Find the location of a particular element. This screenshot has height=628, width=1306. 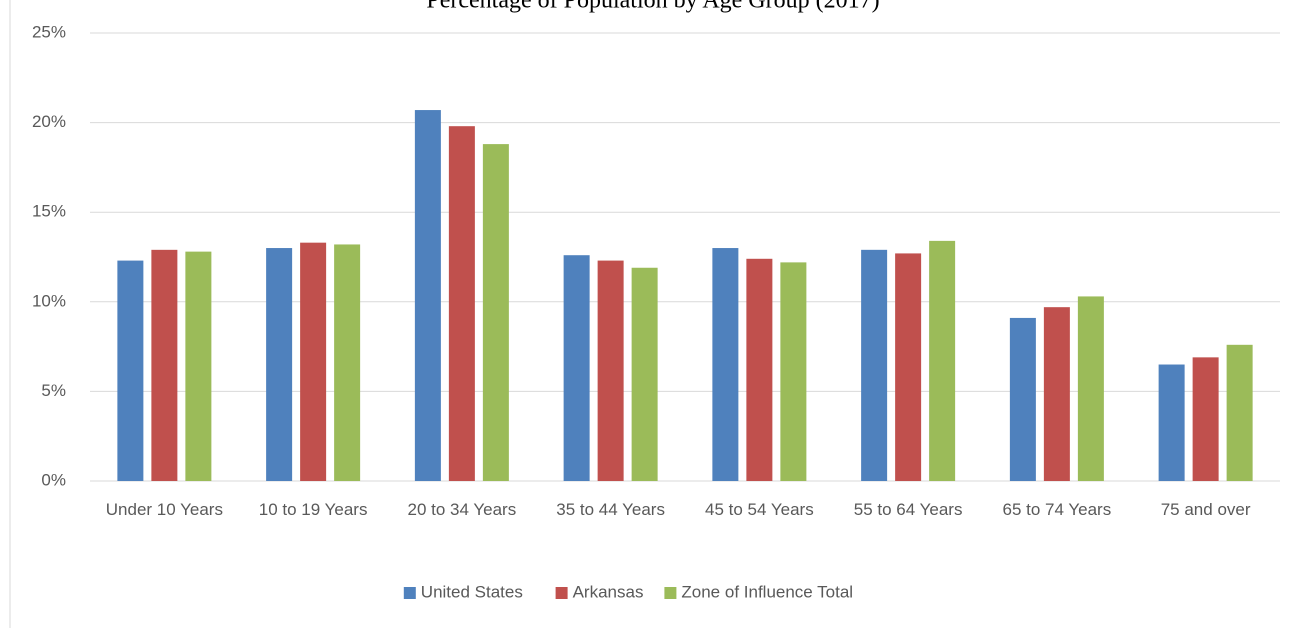

legend-label: Arkansas is located at coordinates (608, 591).